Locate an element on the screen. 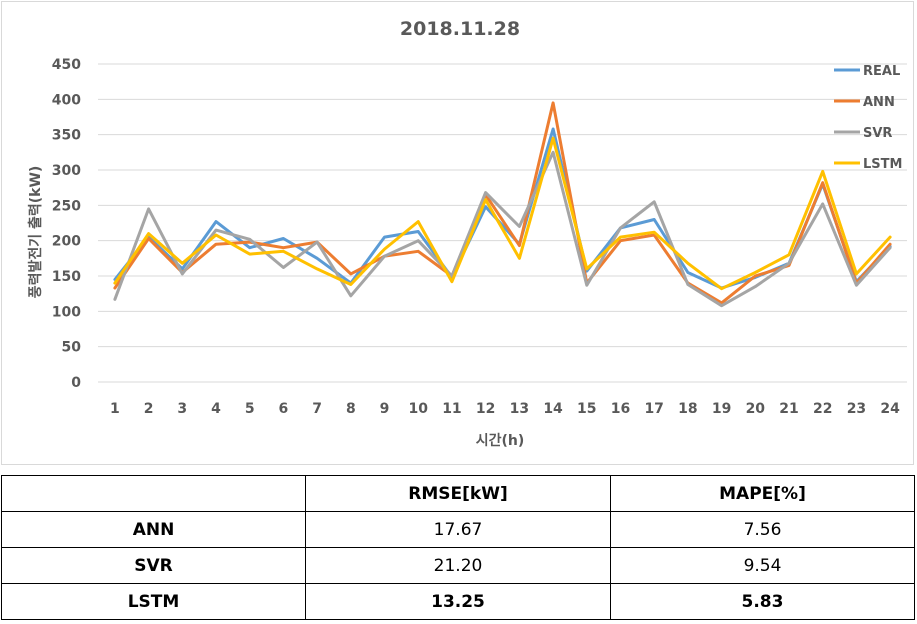  y-tick-label: 0 is located at coordinates (76, 383).